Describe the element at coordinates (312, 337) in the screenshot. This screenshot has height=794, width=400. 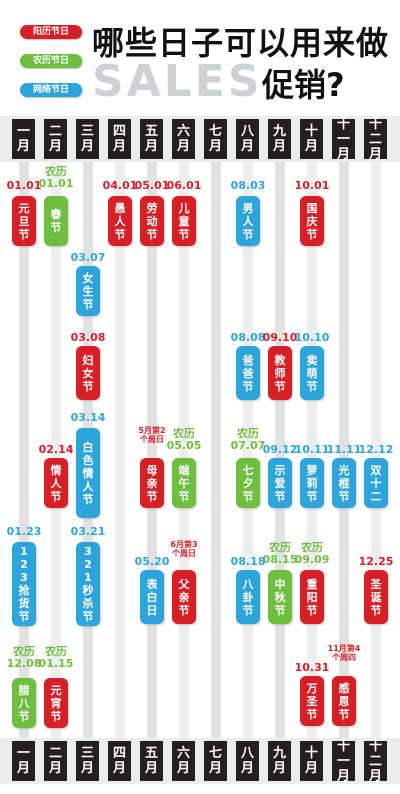
I see `date-maimeng: 10.10` at that location.